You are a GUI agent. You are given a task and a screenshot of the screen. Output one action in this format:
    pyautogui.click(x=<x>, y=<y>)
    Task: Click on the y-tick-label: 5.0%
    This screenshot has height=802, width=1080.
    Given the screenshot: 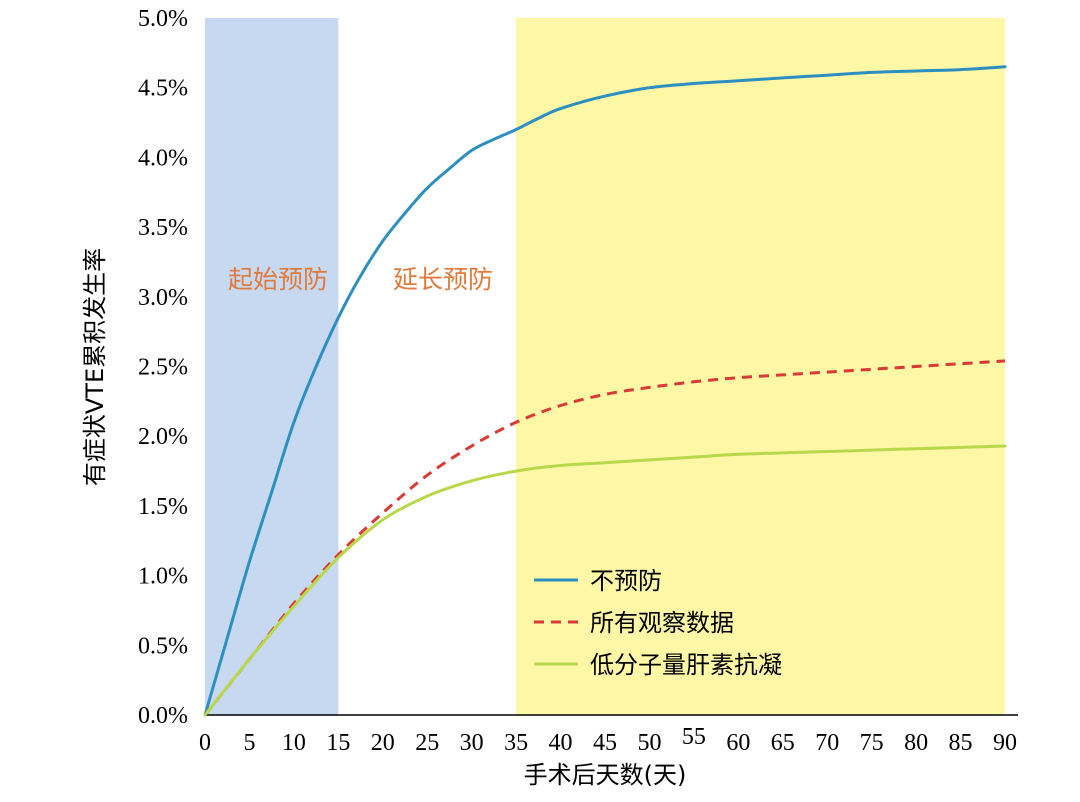 What is the action you would take?
    pyautogui.click(x=163, y=19)
    